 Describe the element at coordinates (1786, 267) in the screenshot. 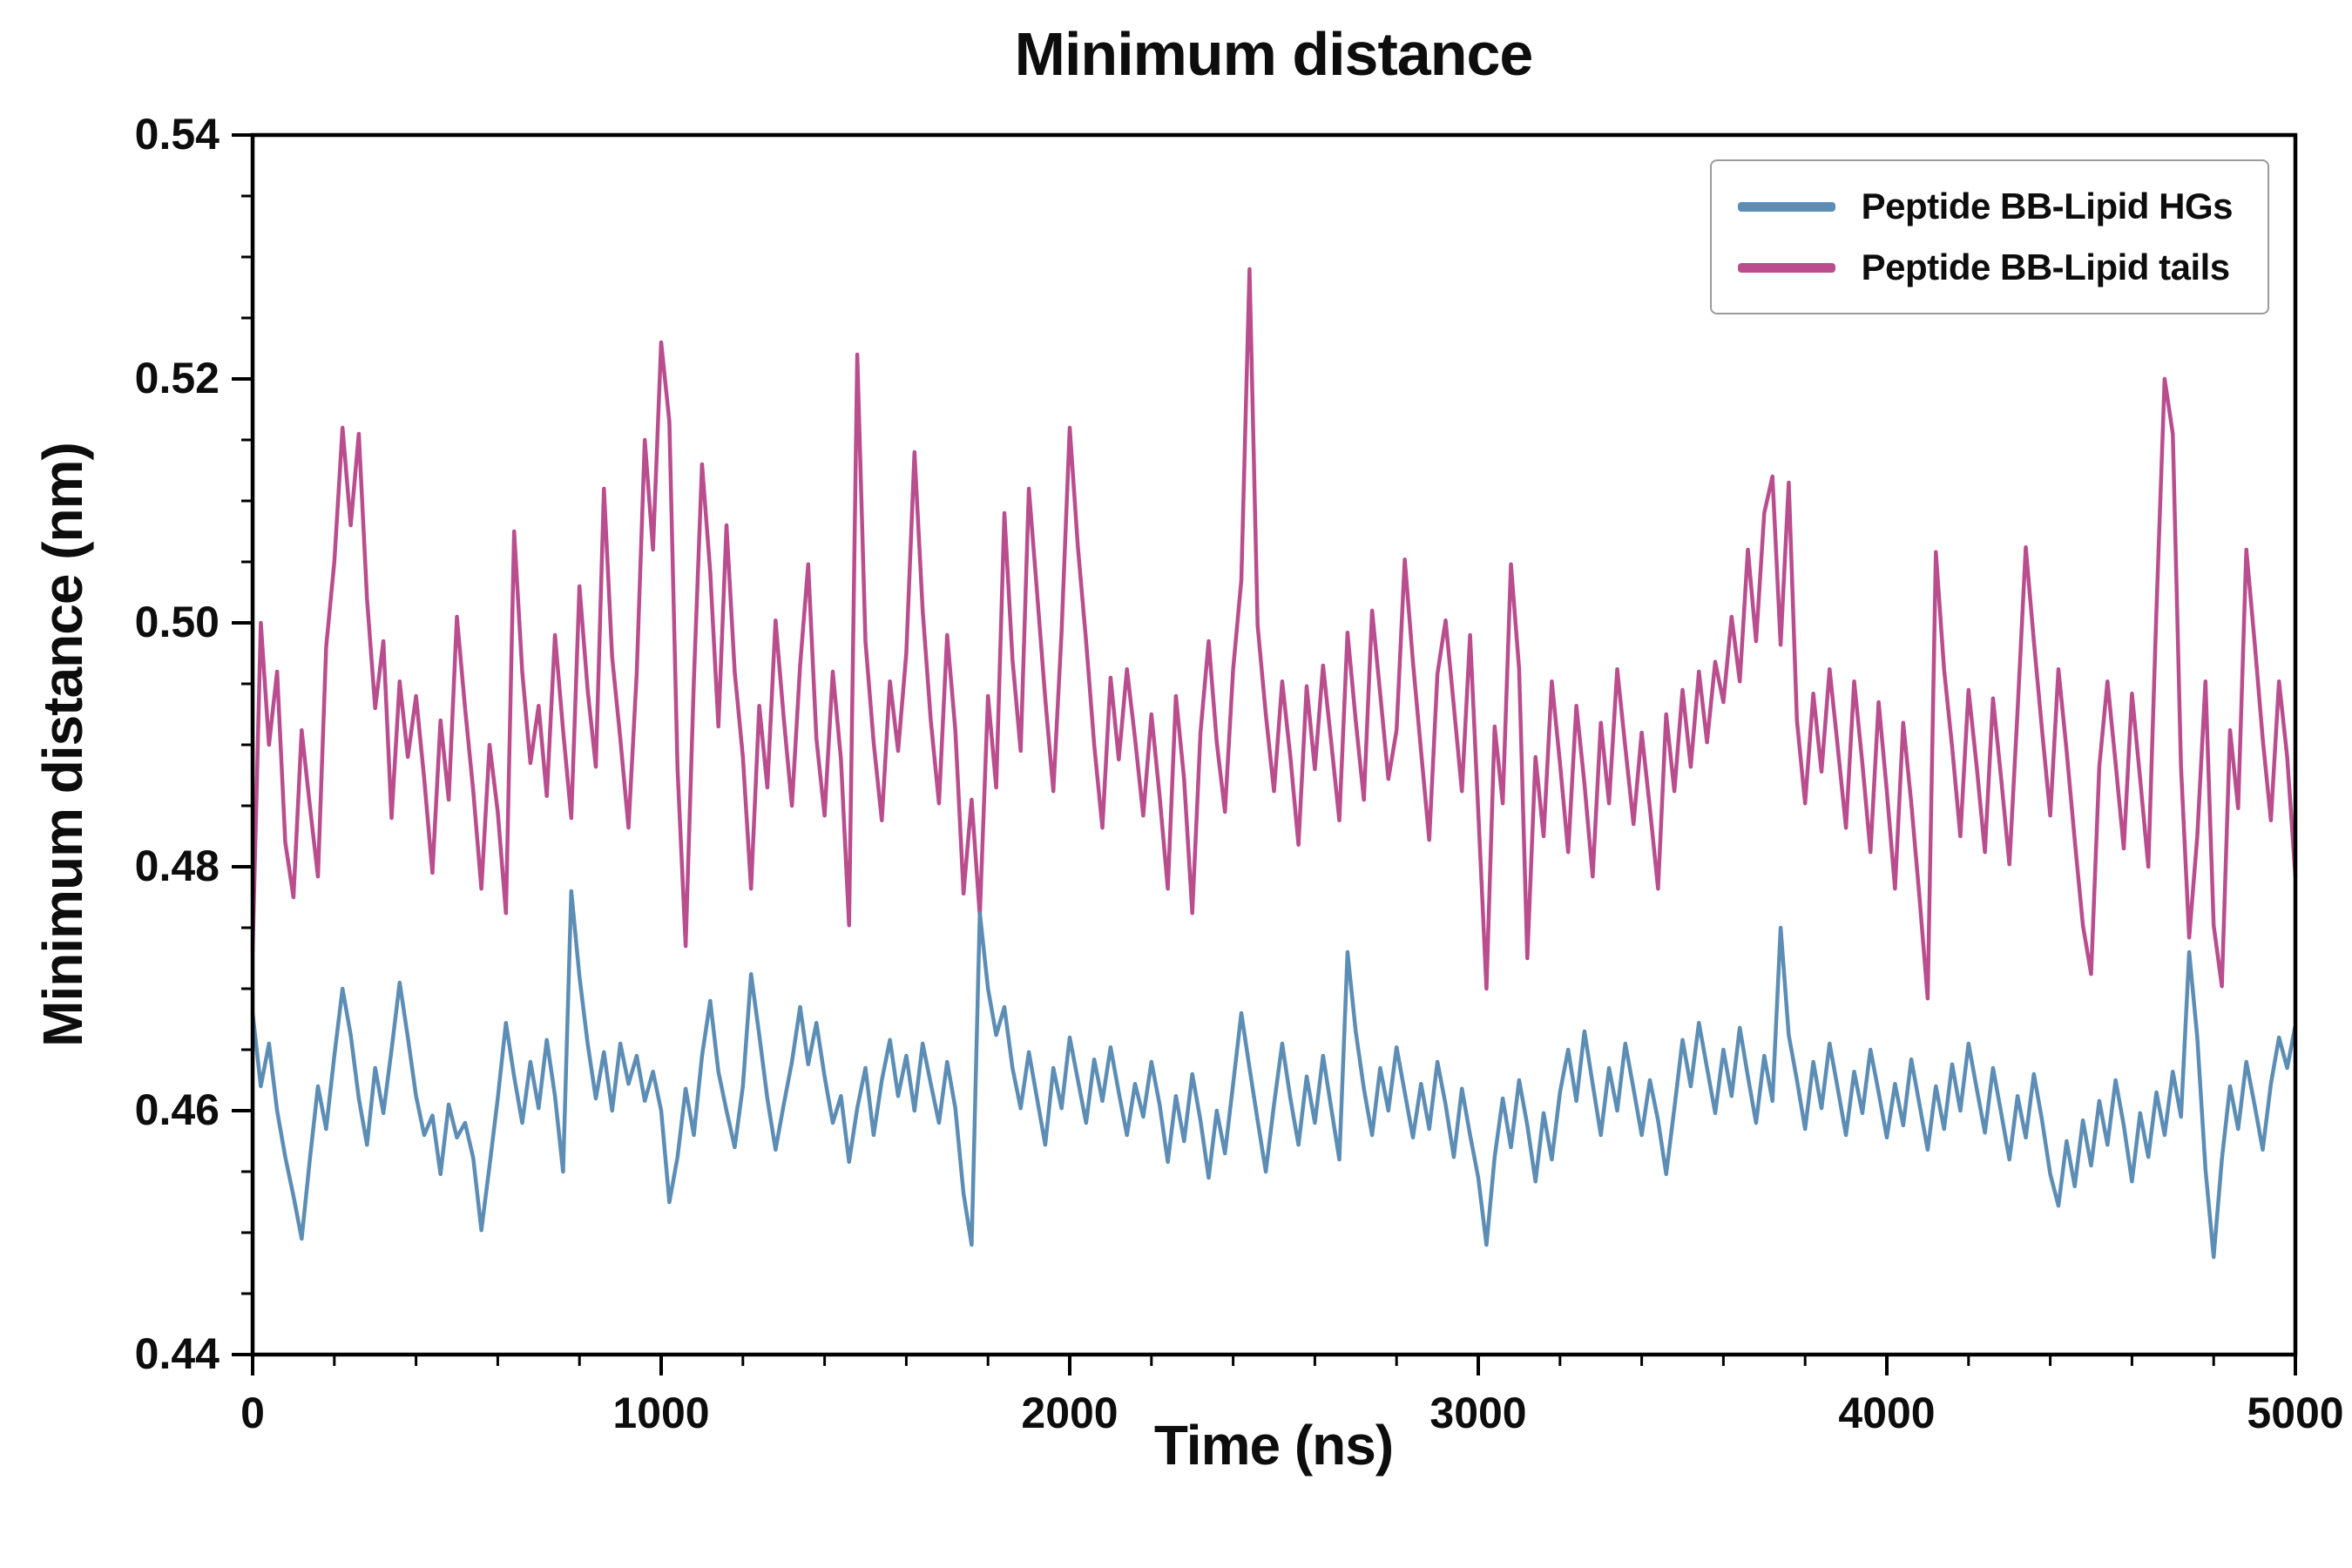

I see `legend-swatch-pink` at that location.